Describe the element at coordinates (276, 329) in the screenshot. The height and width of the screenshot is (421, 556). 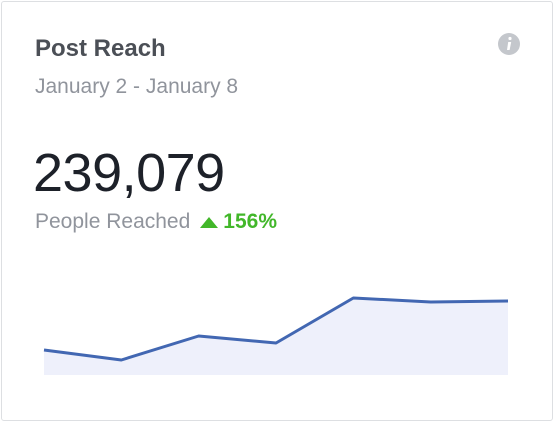
I see `sparkline-line` at that location.